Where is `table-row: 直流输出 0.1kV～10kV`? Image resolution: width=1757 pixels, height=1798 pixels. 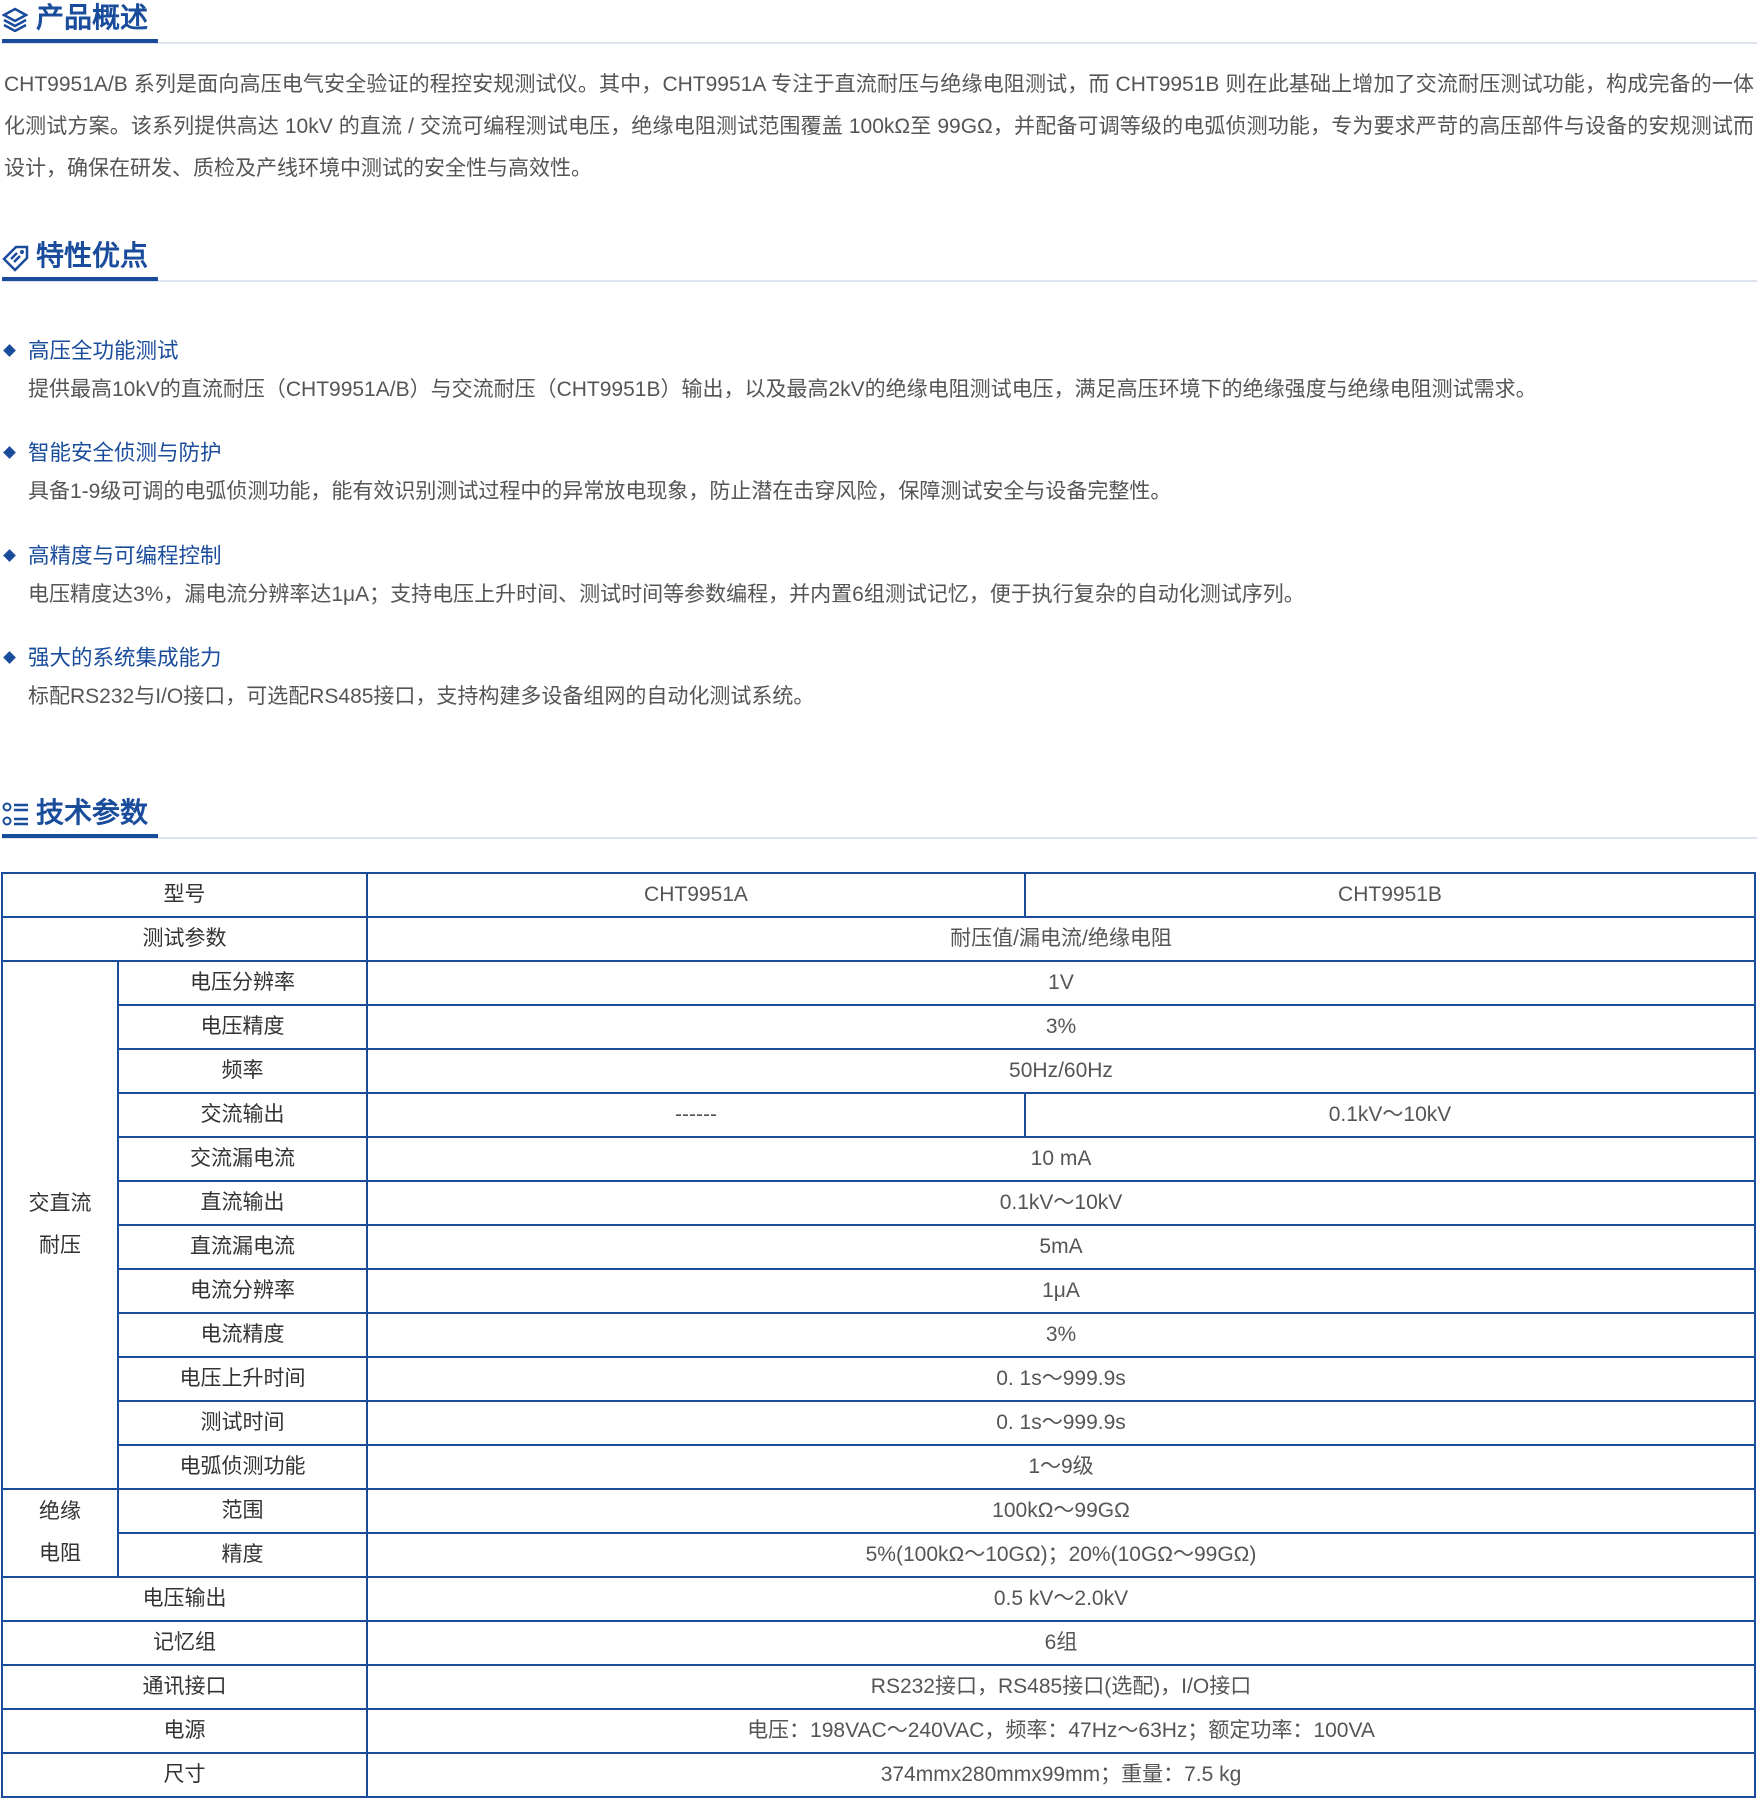 table-row: 直流输出 0.1kV～10kV is located at coordinates (879, 1203).